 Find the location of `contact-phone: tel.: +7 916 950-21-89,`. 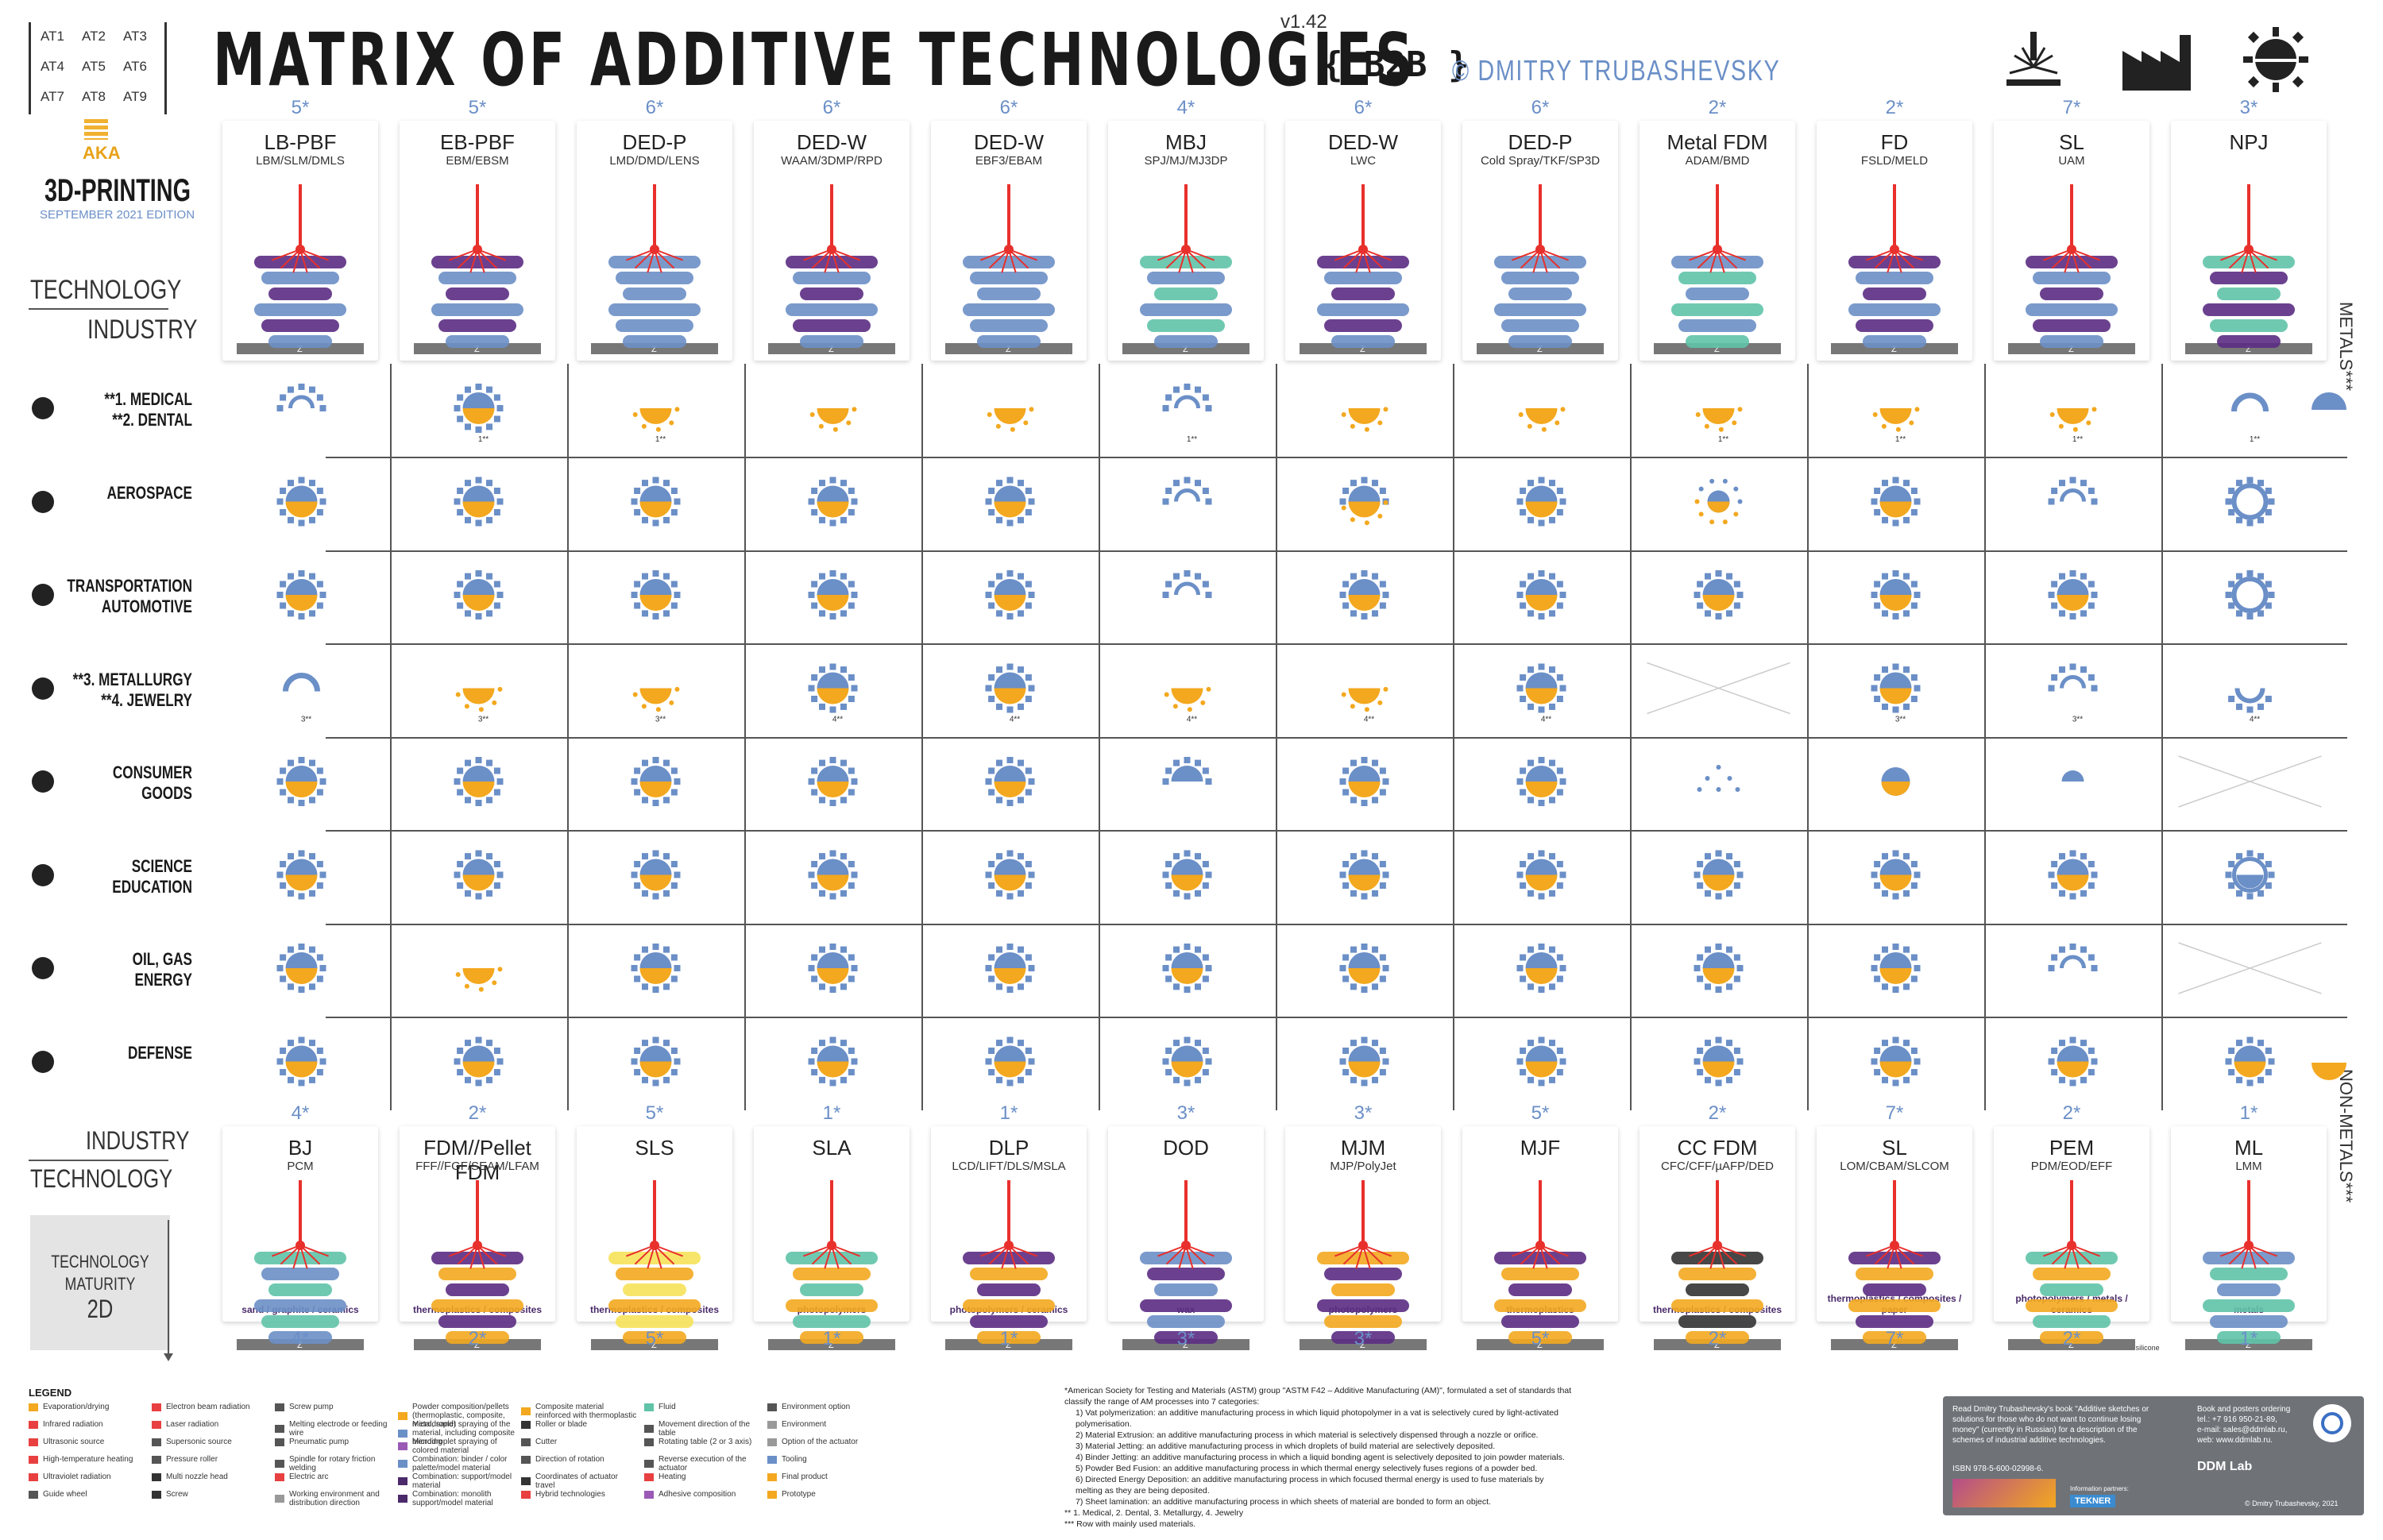

contact-phone: tel.: +7 916 950-21-89, is located at coordinates (2237, 1419).